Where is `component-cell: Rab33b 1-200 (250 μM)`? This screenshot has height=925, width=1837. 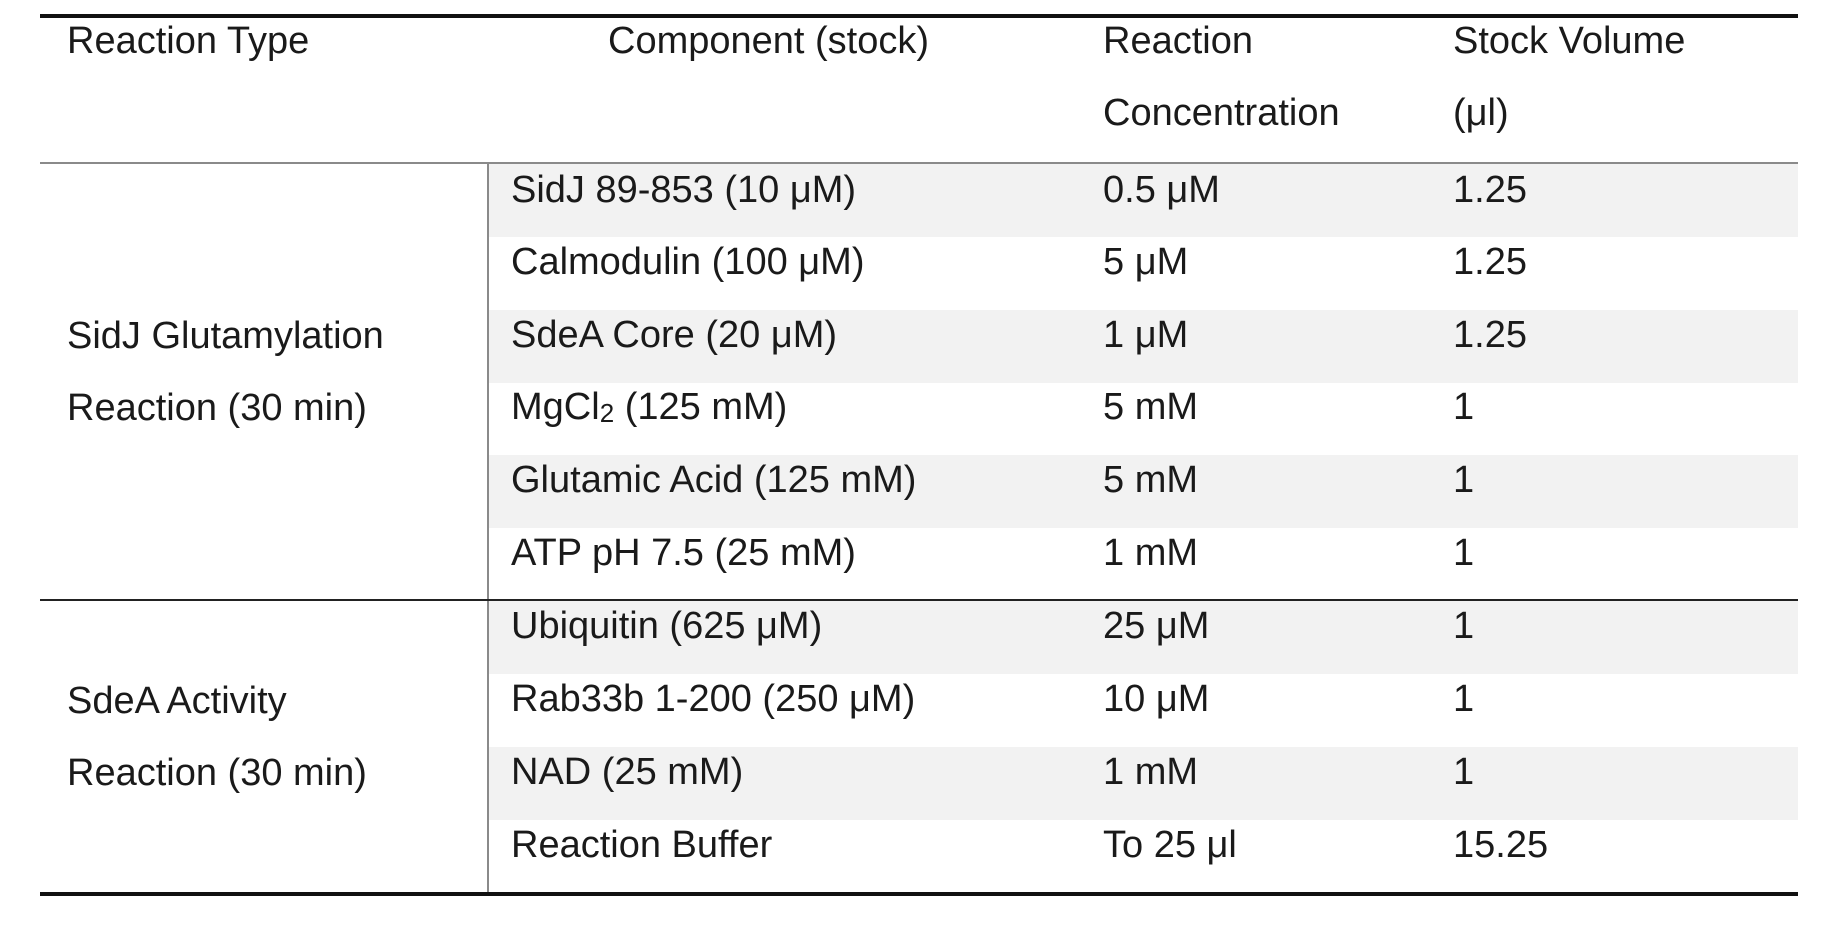
component-cell: Rab33b 1-200 (250 μM) is located at coordinates (713, 699).